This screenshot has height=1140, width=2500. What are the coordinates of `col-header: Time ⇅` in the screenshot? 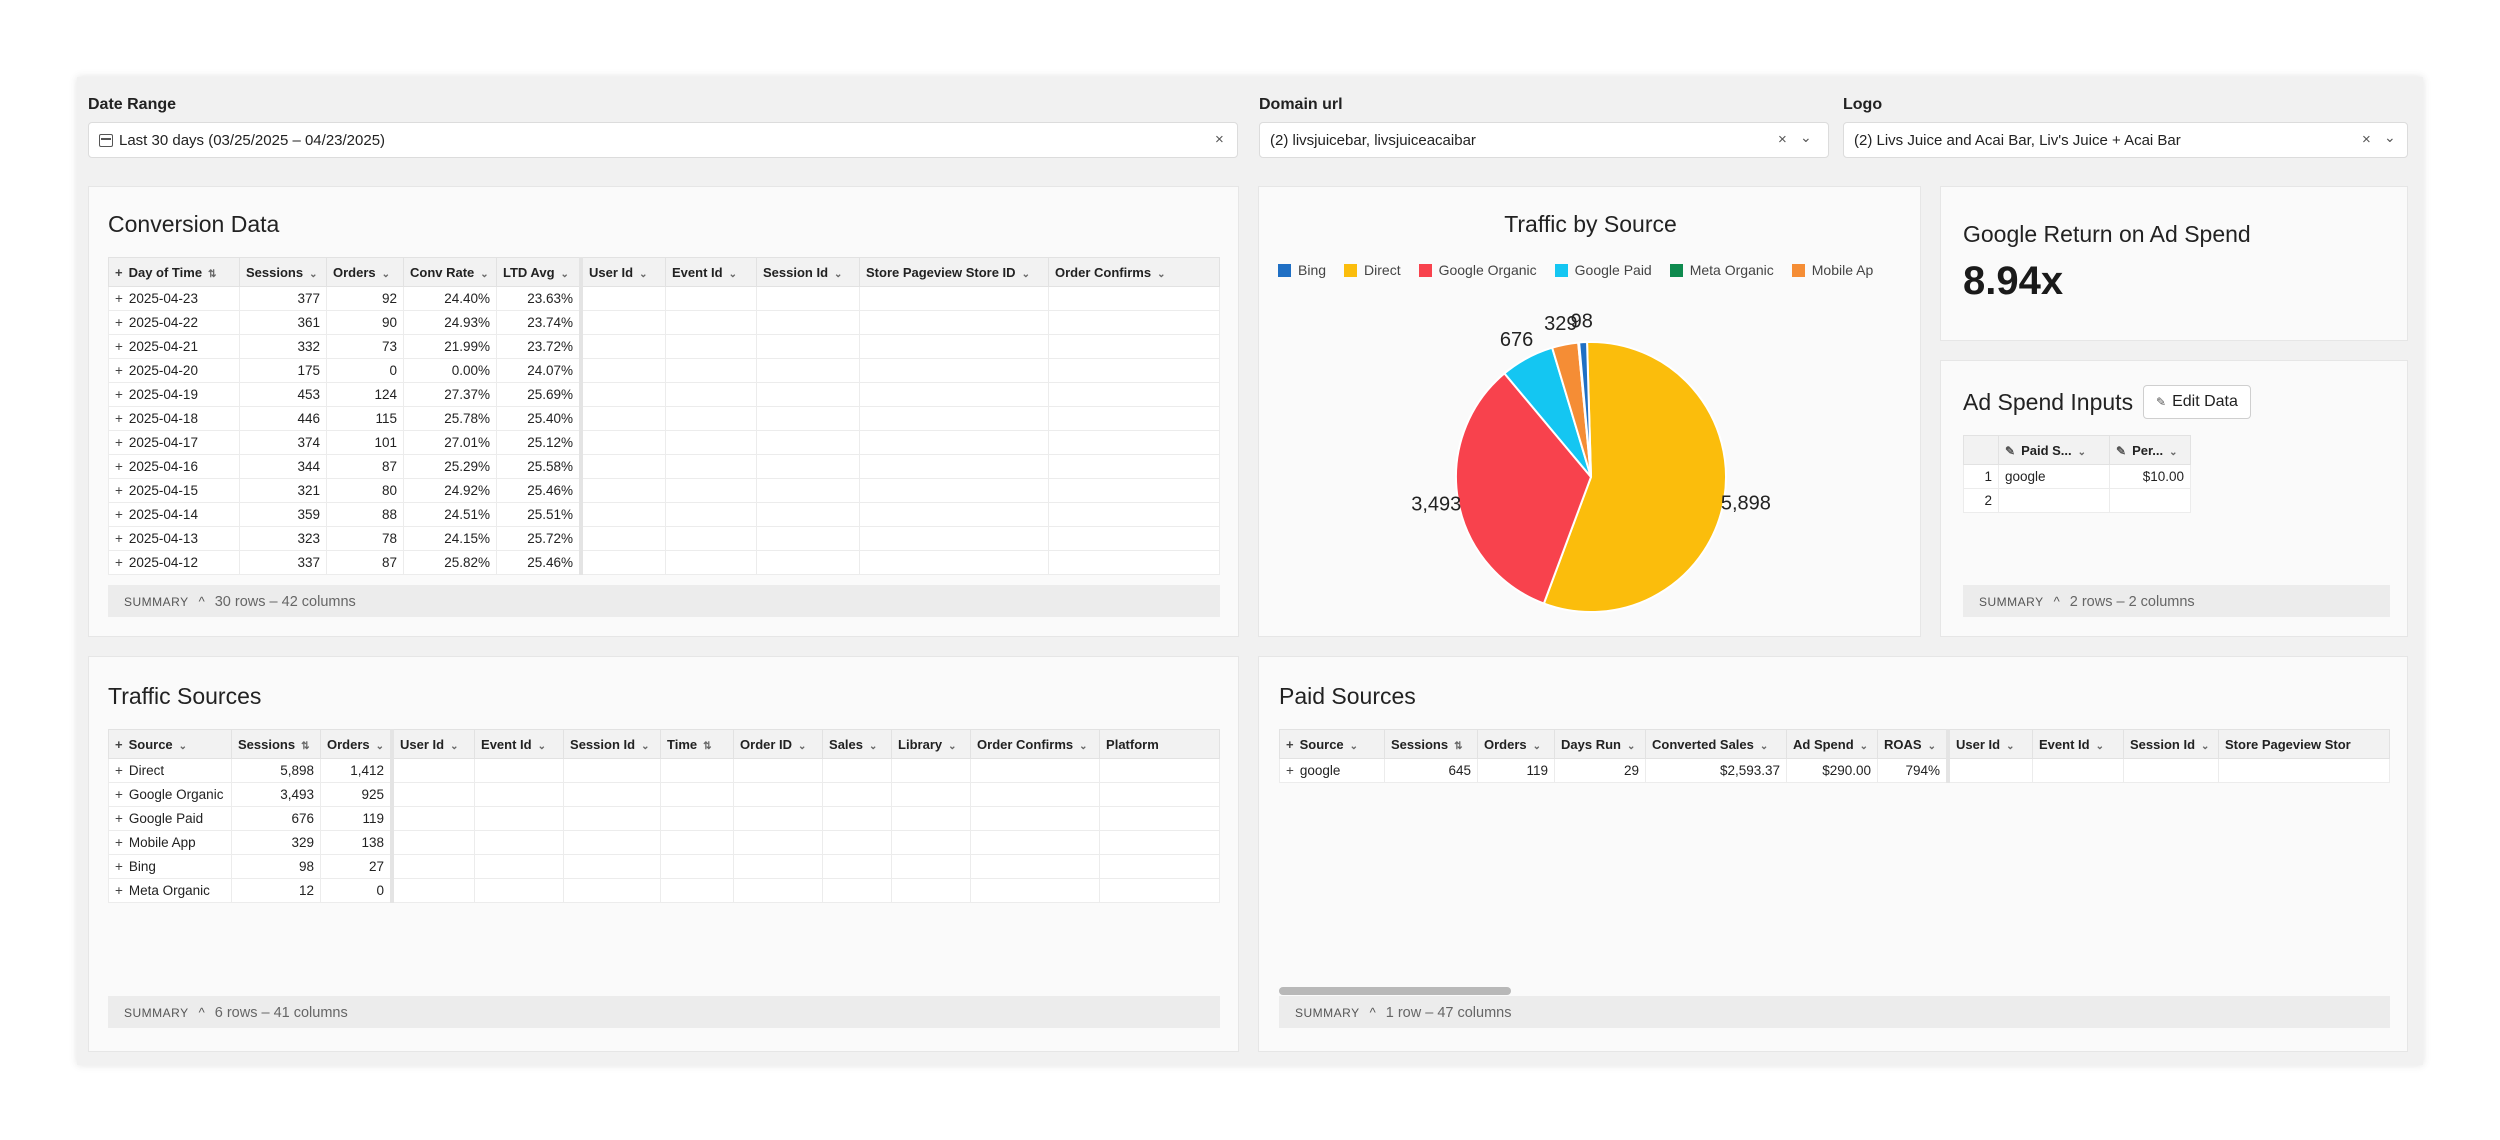 It's located at (697, 744).